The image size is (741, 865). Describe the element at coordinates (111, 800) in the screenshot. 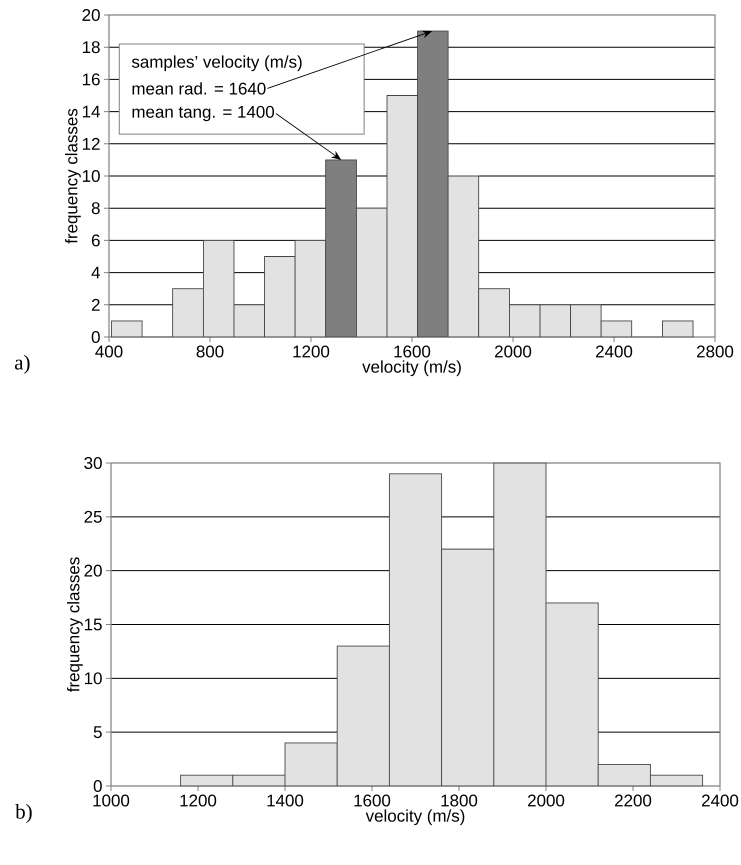

I see `x-tick-label: 1000` at that location.